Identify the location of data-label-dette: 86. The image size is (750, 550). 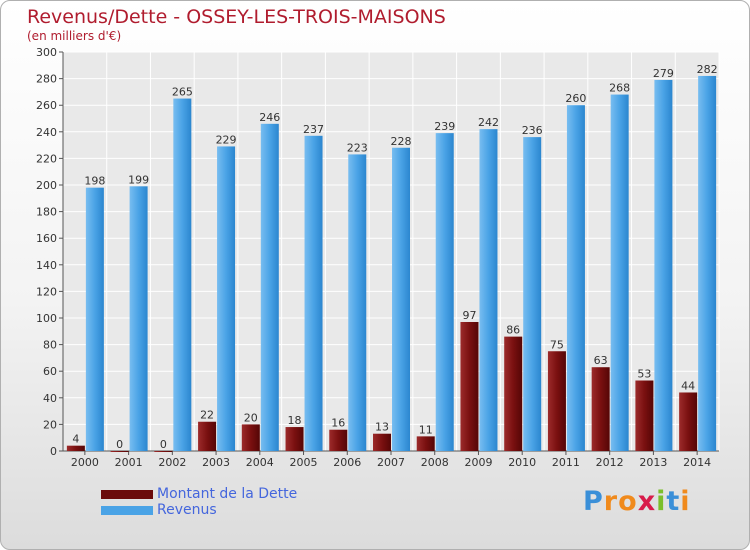
(513, 330).